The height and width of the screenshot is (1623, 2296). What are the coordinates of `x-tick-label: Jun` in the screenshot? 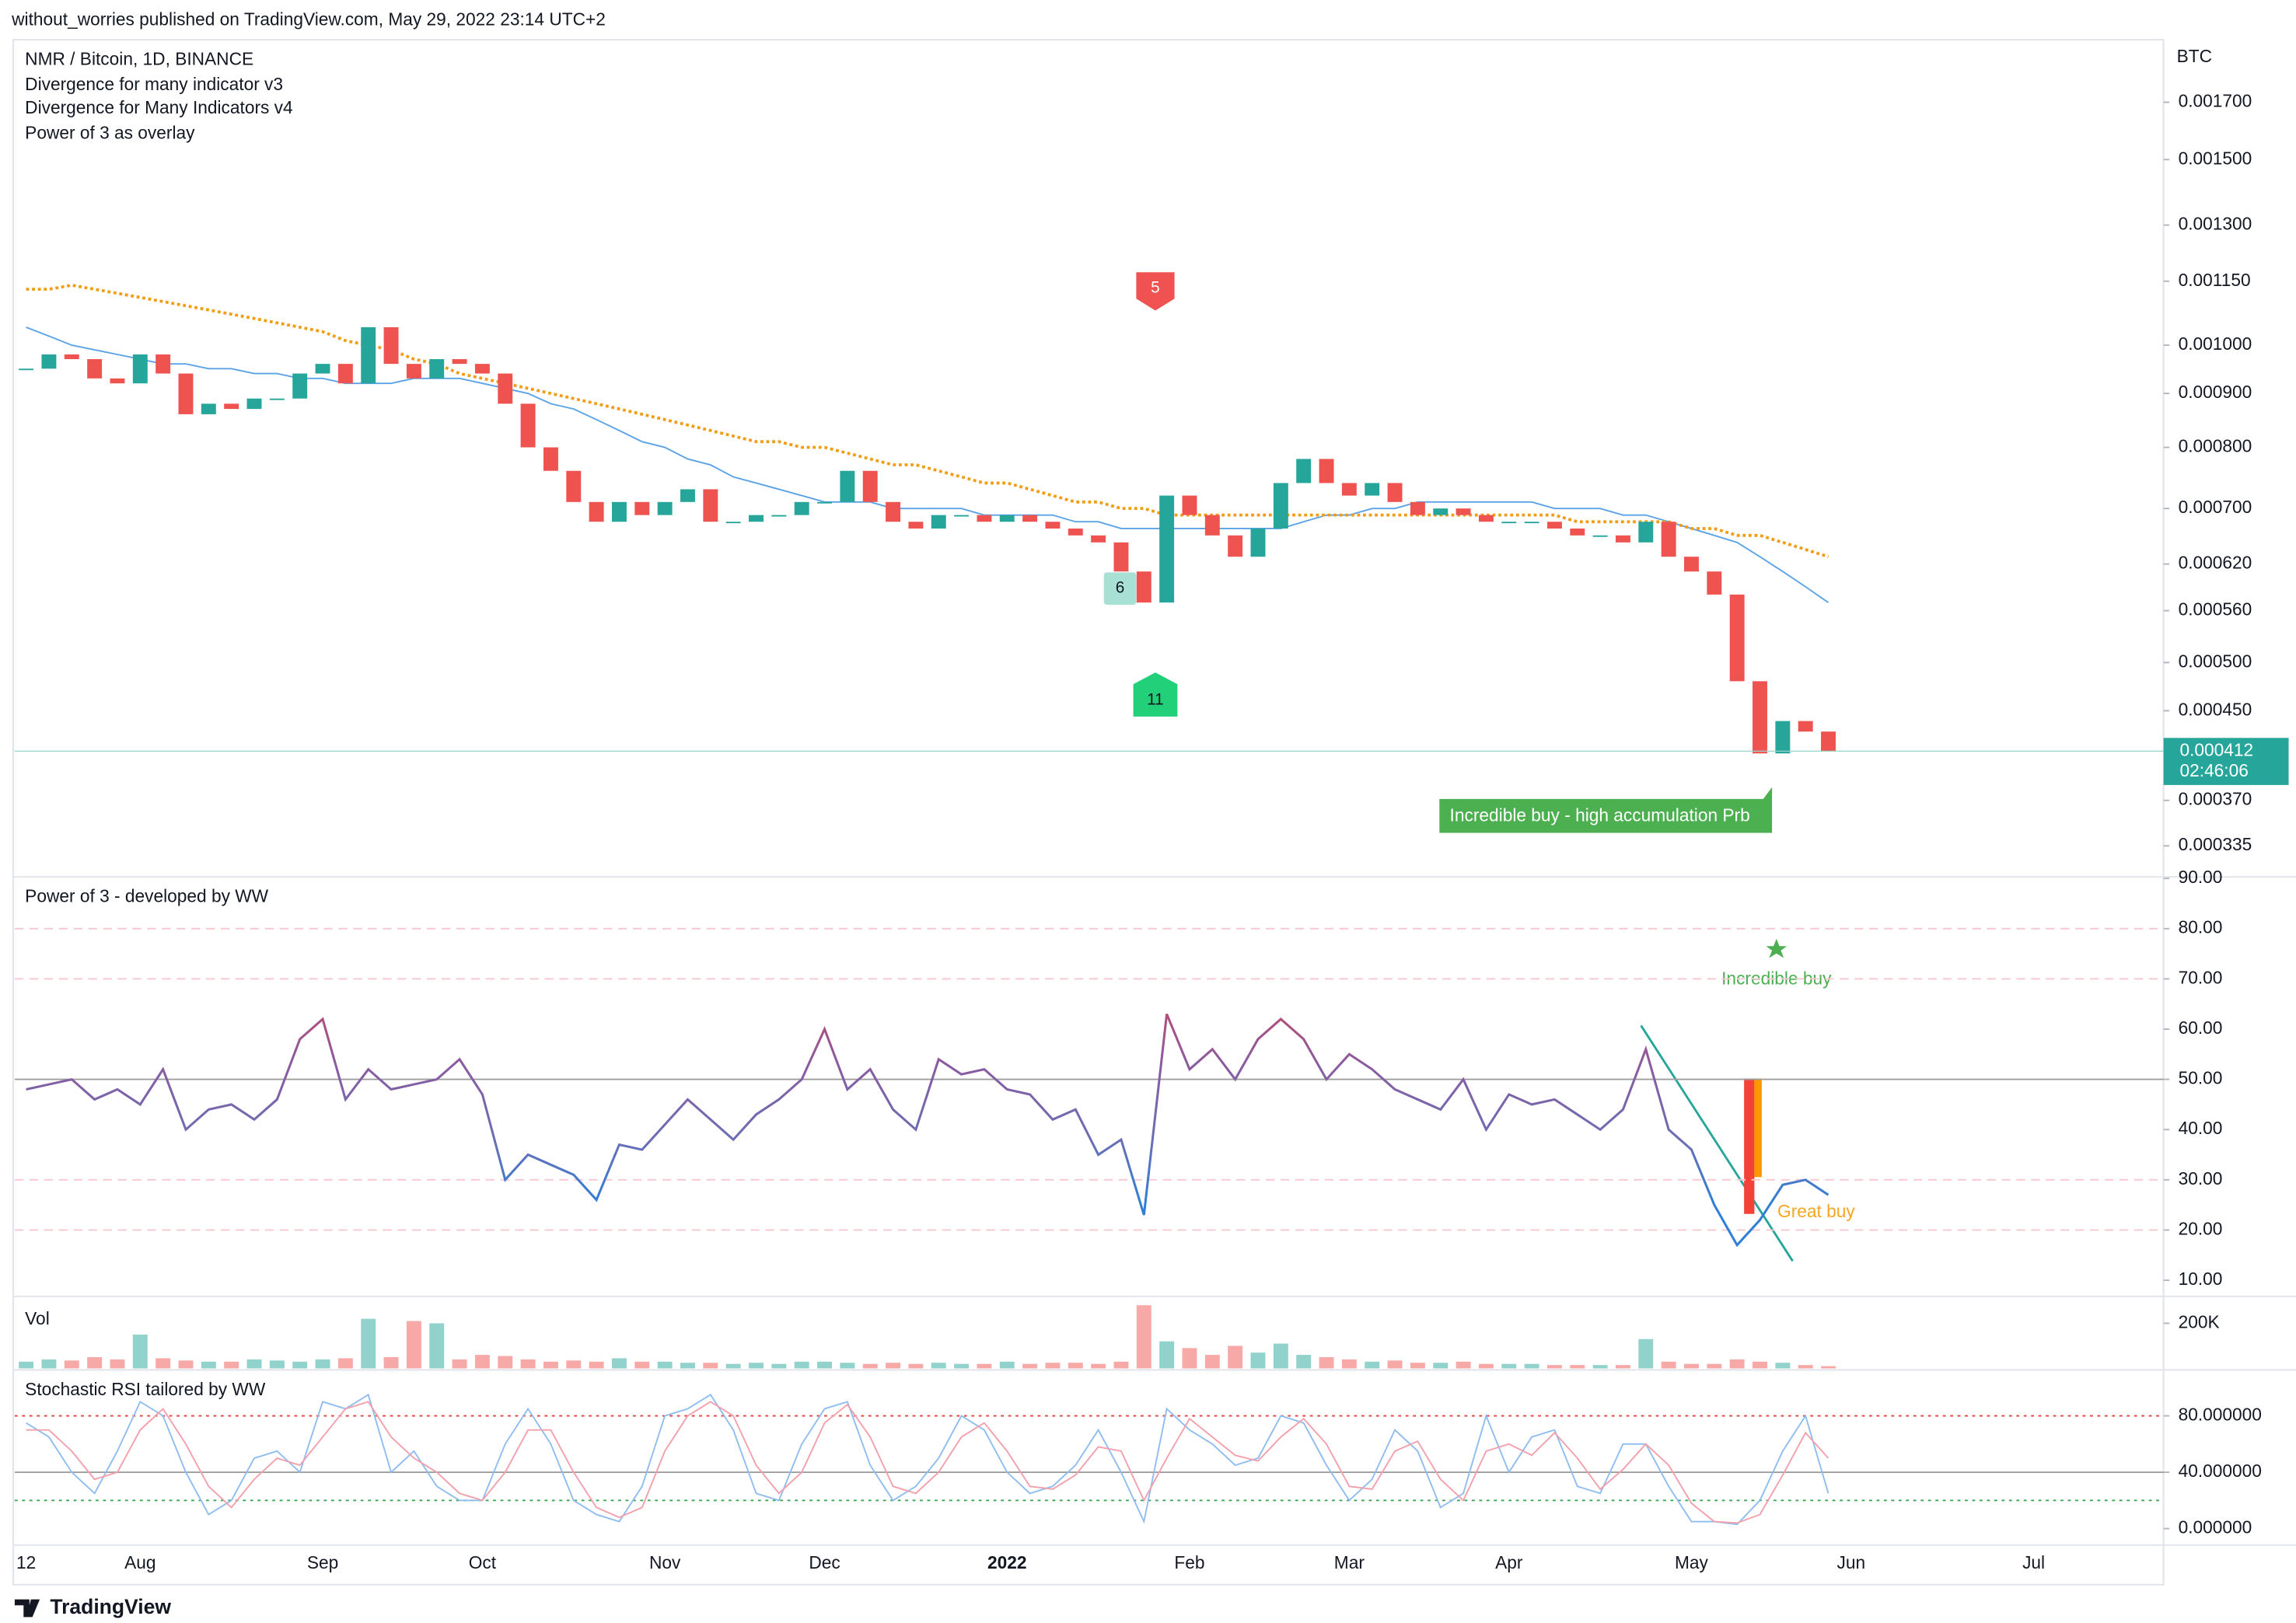 It's located at (1851, 1562).